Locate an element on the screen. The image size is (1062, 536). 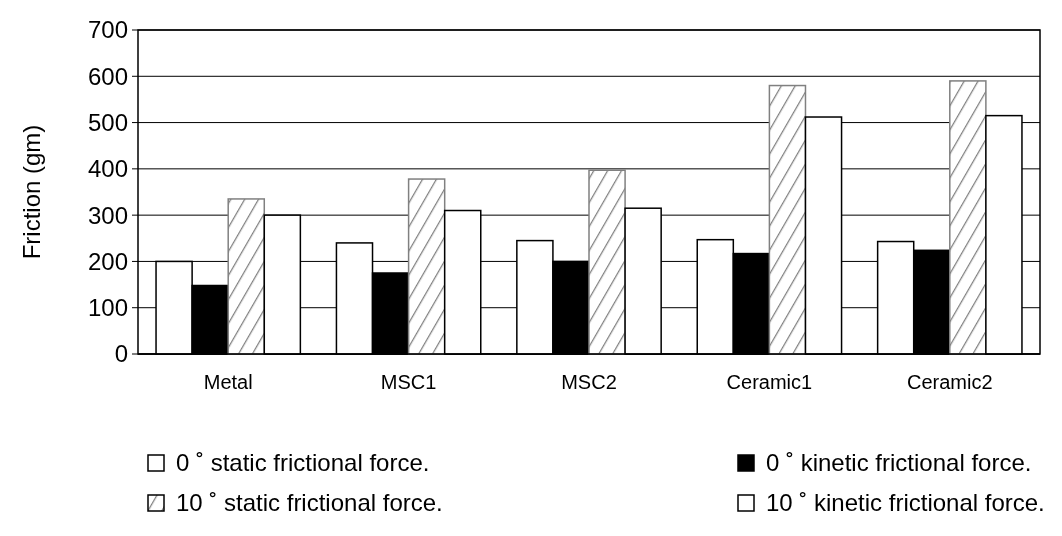
y-tick-label: 700 is located at coordinates (107, 30).